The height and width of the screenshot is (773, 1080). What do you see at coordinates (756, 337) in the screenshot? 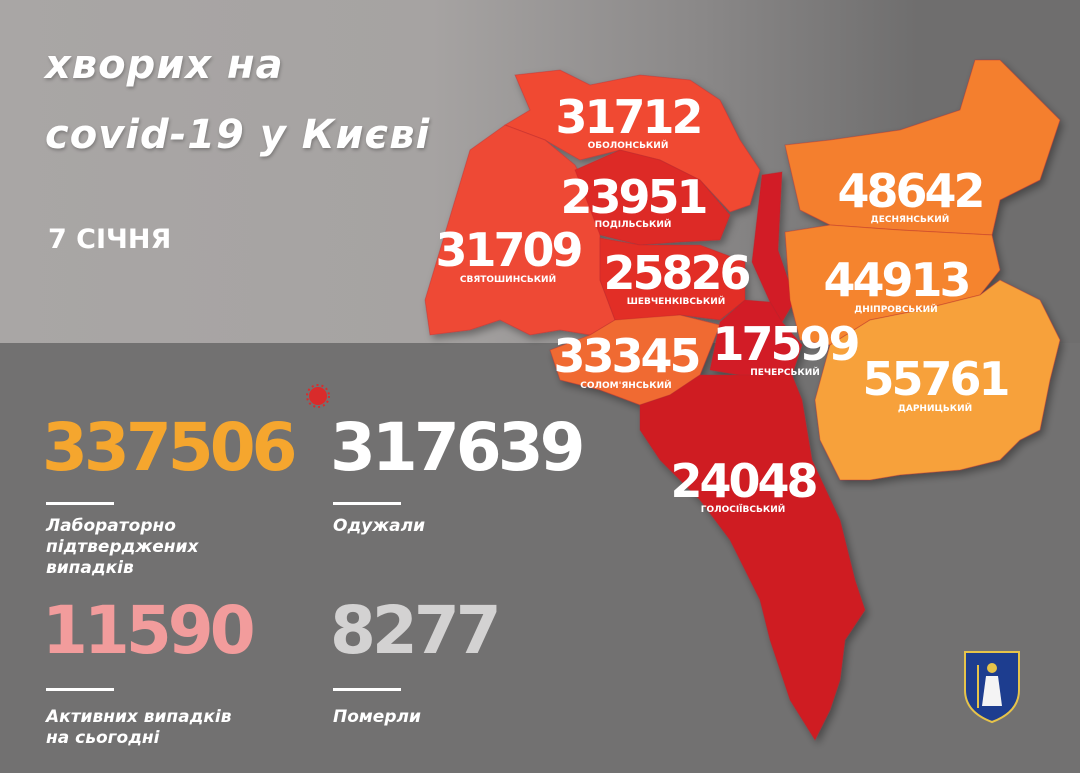
I see `district-pecherskyi` at bounding box center [756, 337].